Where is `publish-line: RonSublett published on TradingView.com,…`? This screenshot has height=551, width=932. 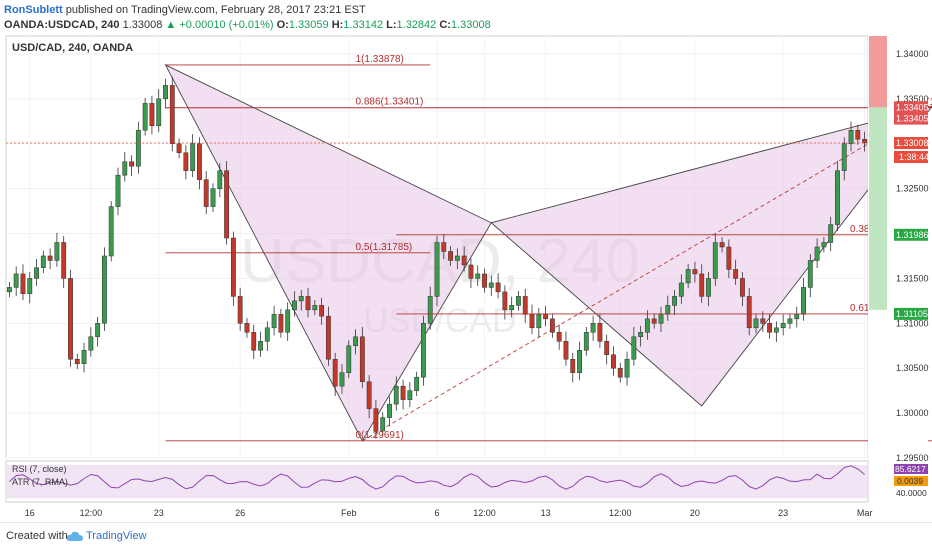 publish-line: RonSublett published on TradingView.com,… is located at coordinates (185, 10).